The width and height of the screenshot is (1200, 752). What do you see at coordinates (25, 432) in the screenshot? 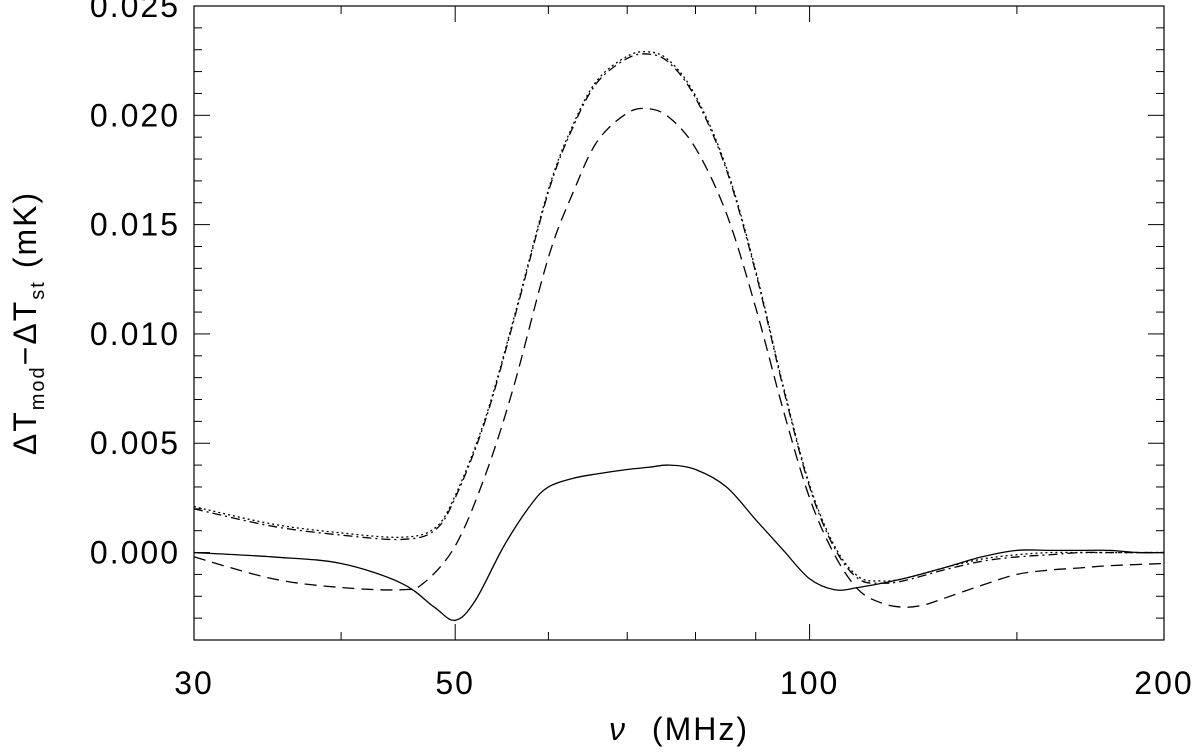
I see `y-axis-delta1: ΔT` at bounding box center [25, 432].